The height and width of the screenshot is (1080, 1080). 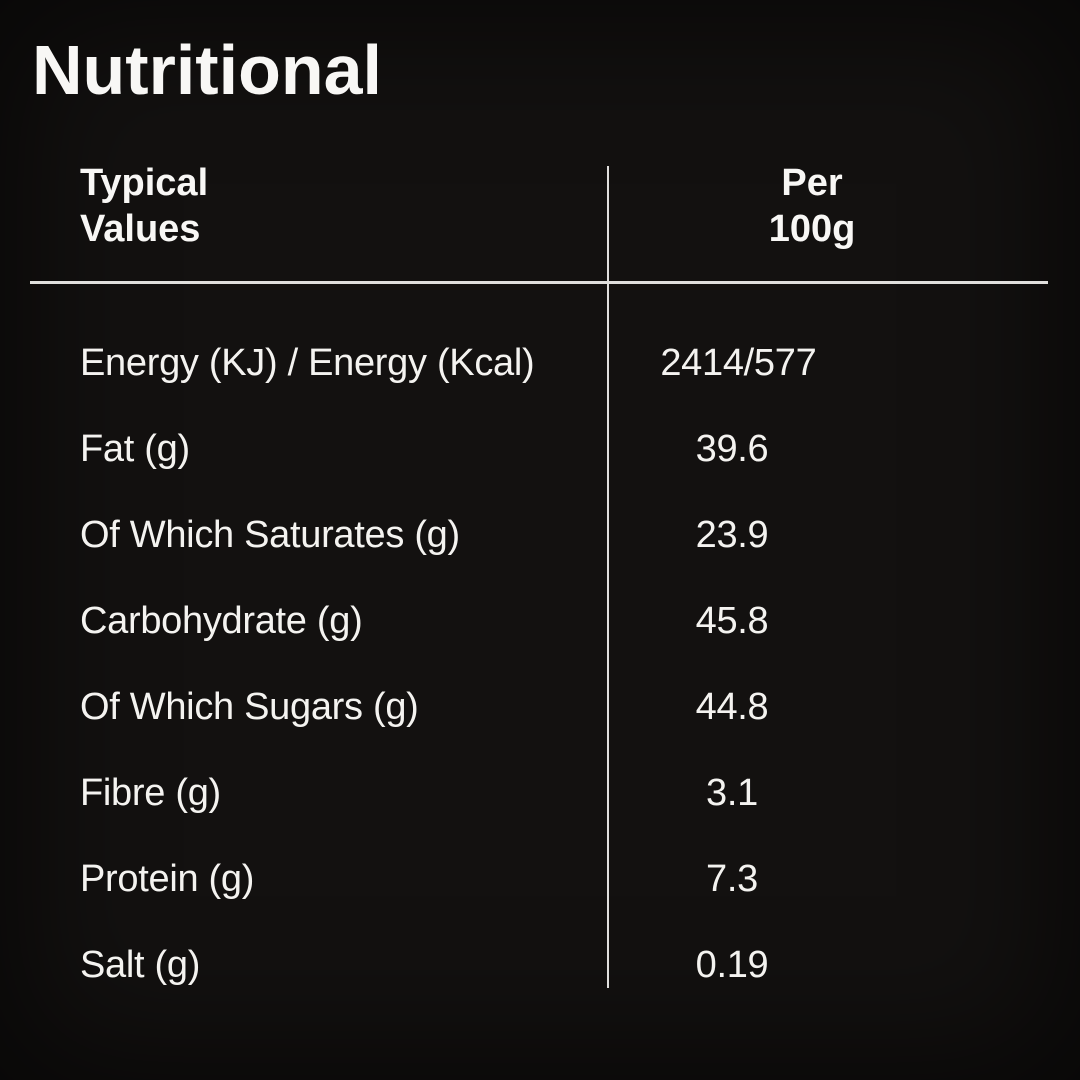 I want to click on row-value: 7.3, so click(x=732, y=878).